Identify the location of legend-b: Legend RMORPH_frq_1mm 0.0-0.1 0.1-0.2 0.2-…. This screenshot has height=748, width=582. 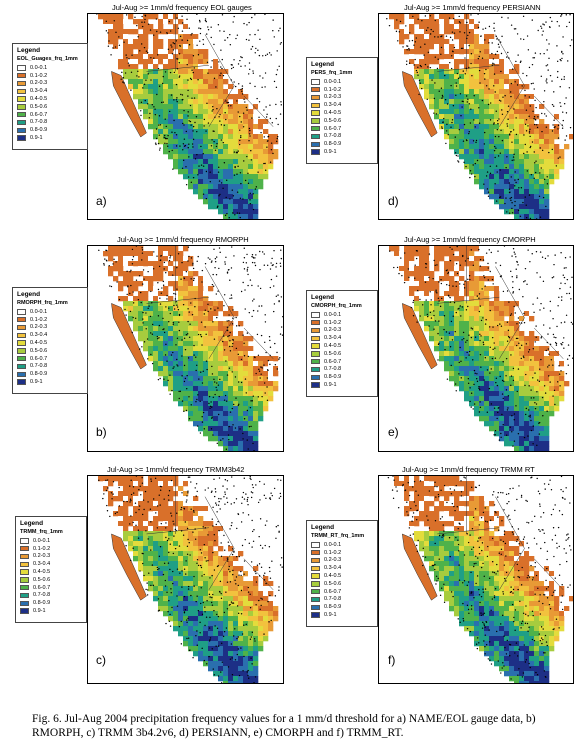
(50, 340).